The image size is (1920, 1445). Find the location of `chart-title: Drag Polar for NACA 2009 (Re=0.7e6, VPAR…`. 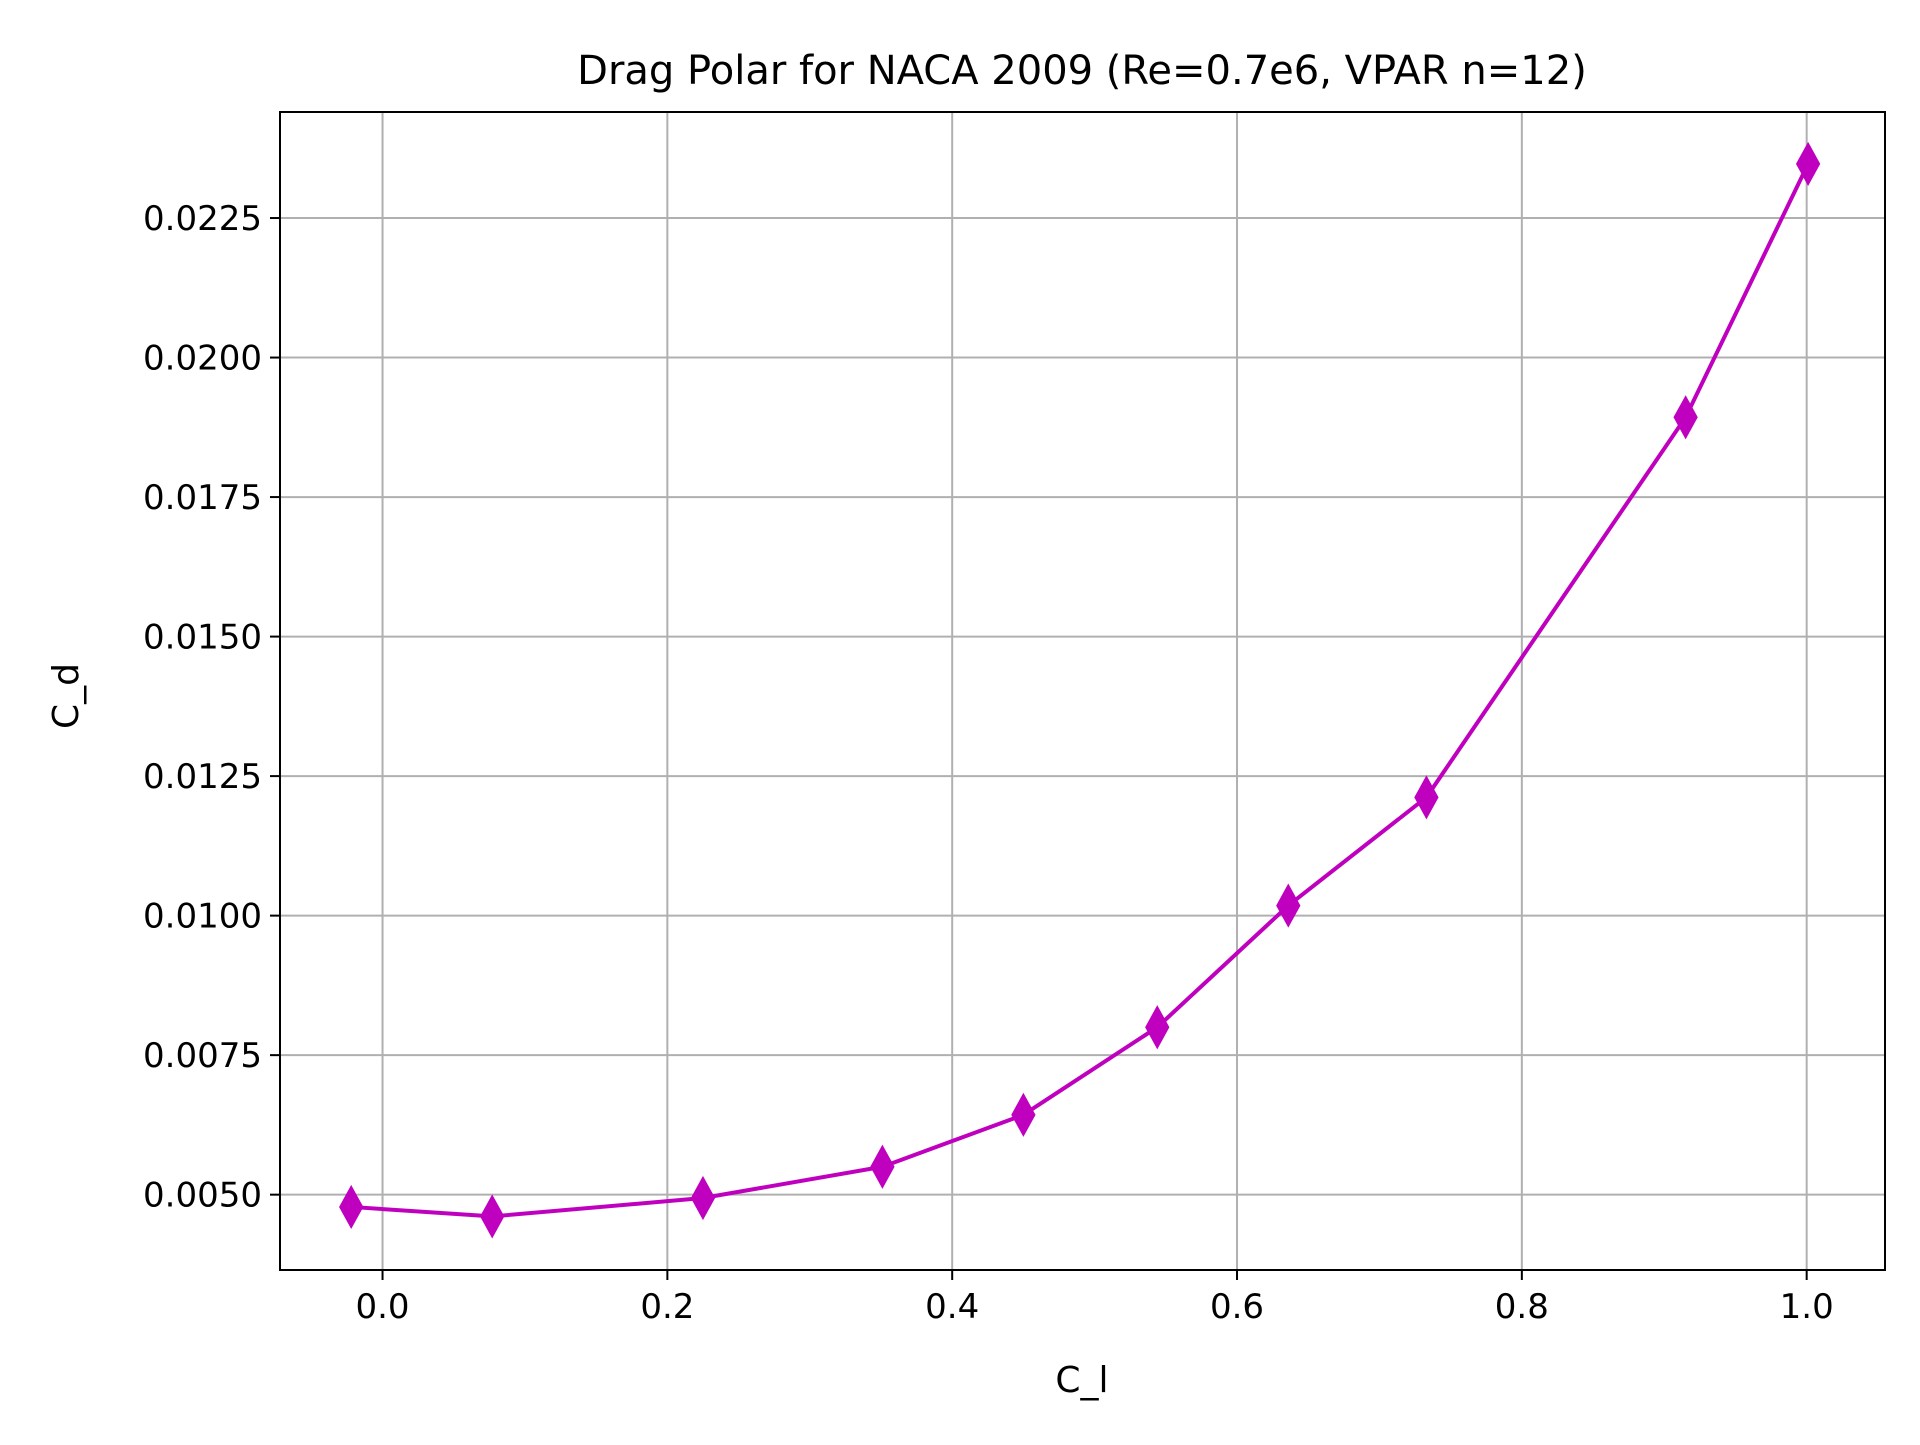

chart-title: Drag Polar for NACA 2009 (Re=0.7e6, VPAR… is located at coordinates (1082, 71).